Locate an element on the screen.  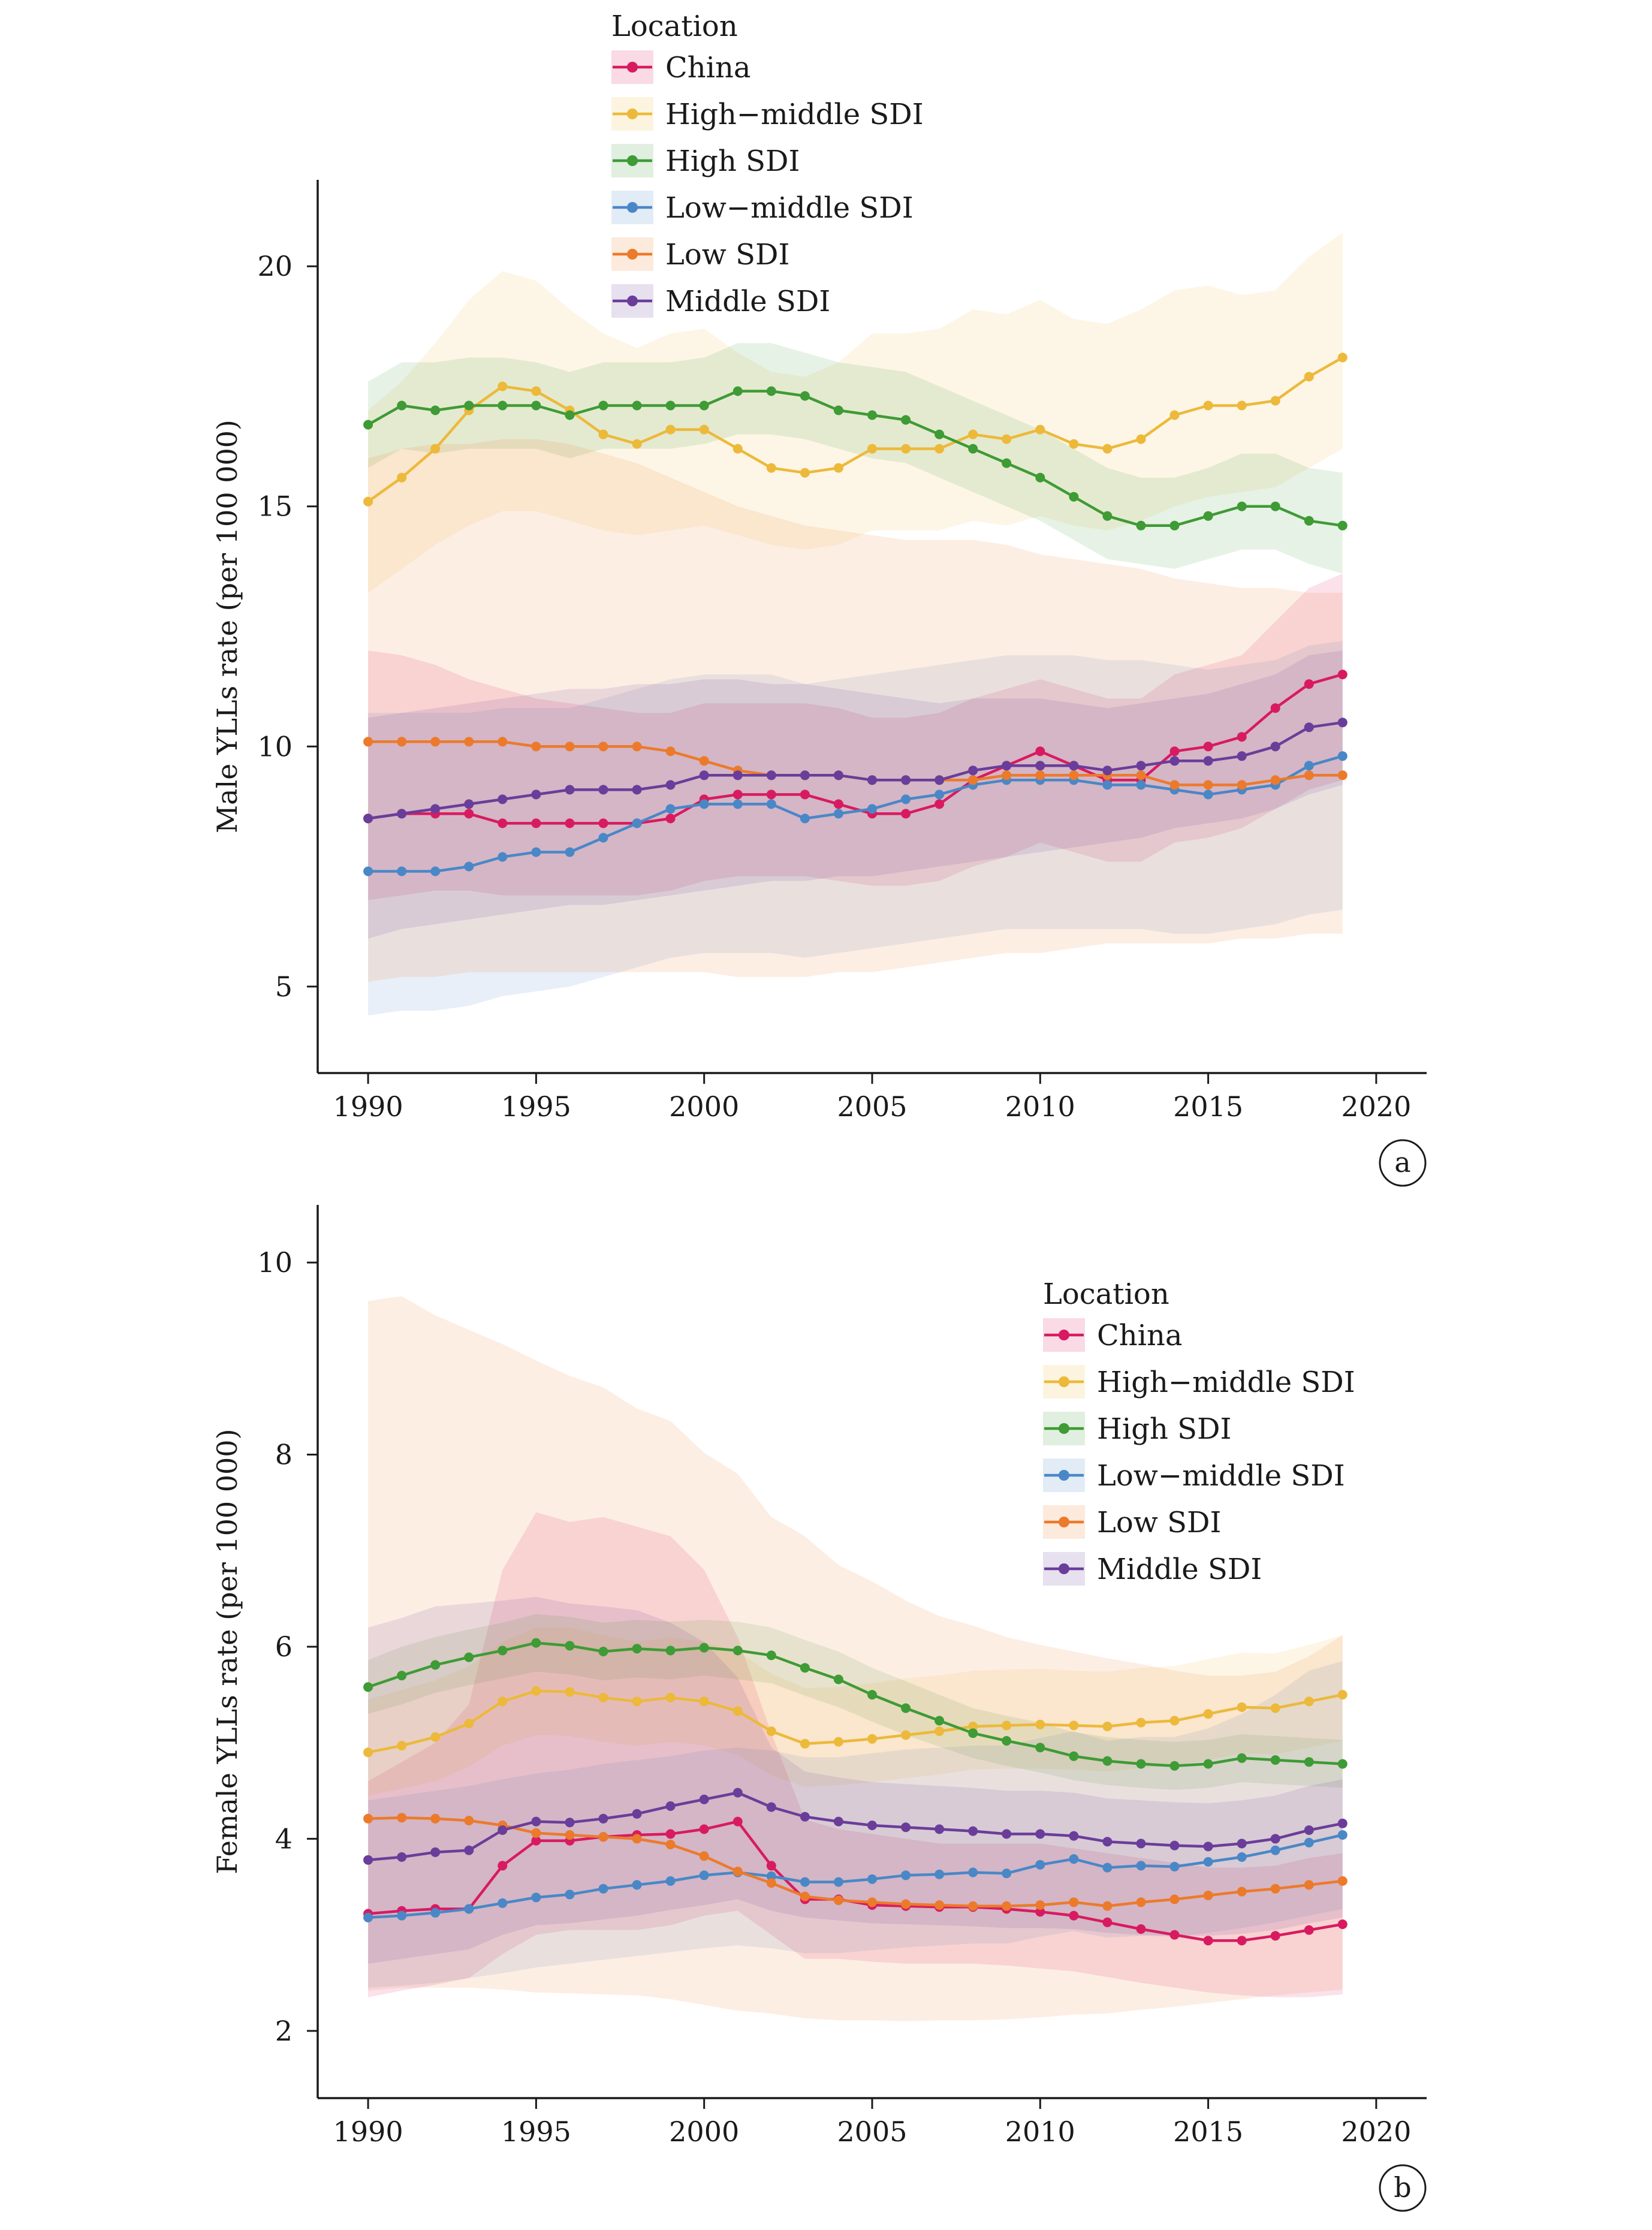
legend-title: Location is located at coordinates (674, 26).